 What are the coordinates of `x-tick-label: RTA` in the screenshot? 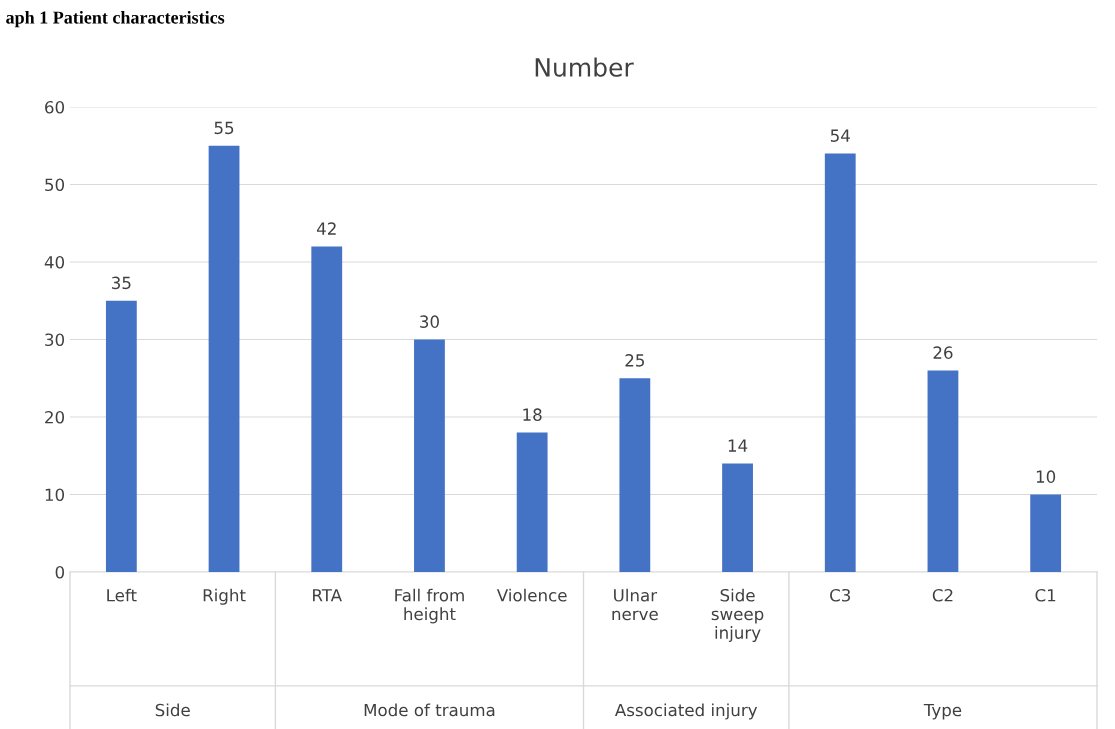 It's located at (327, 595).